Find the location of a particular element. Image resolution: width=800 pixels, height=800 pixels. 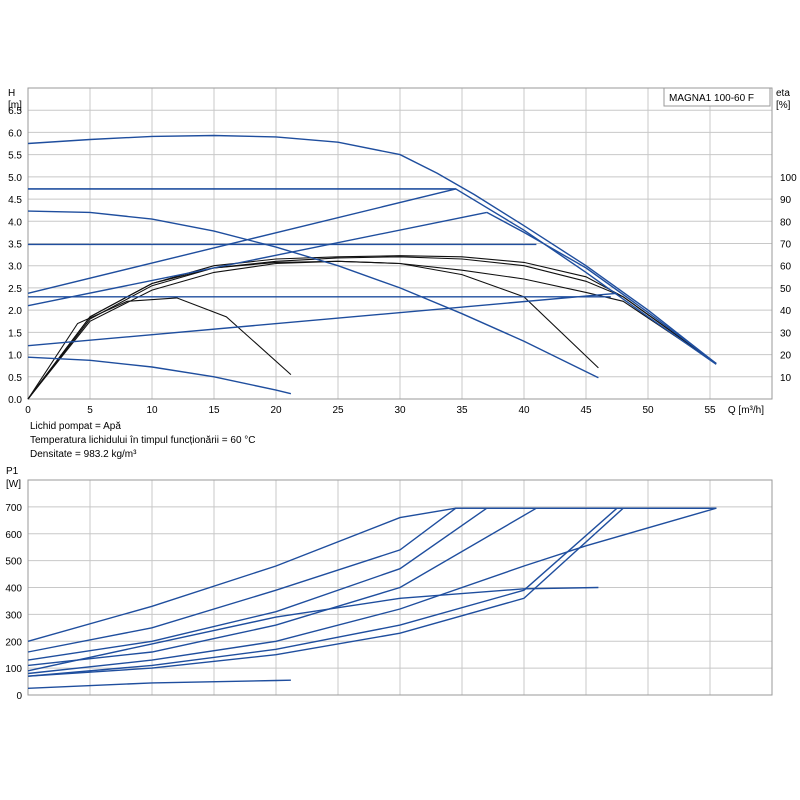

p1-tick-label: 500 is located at coordinates (13, 562).